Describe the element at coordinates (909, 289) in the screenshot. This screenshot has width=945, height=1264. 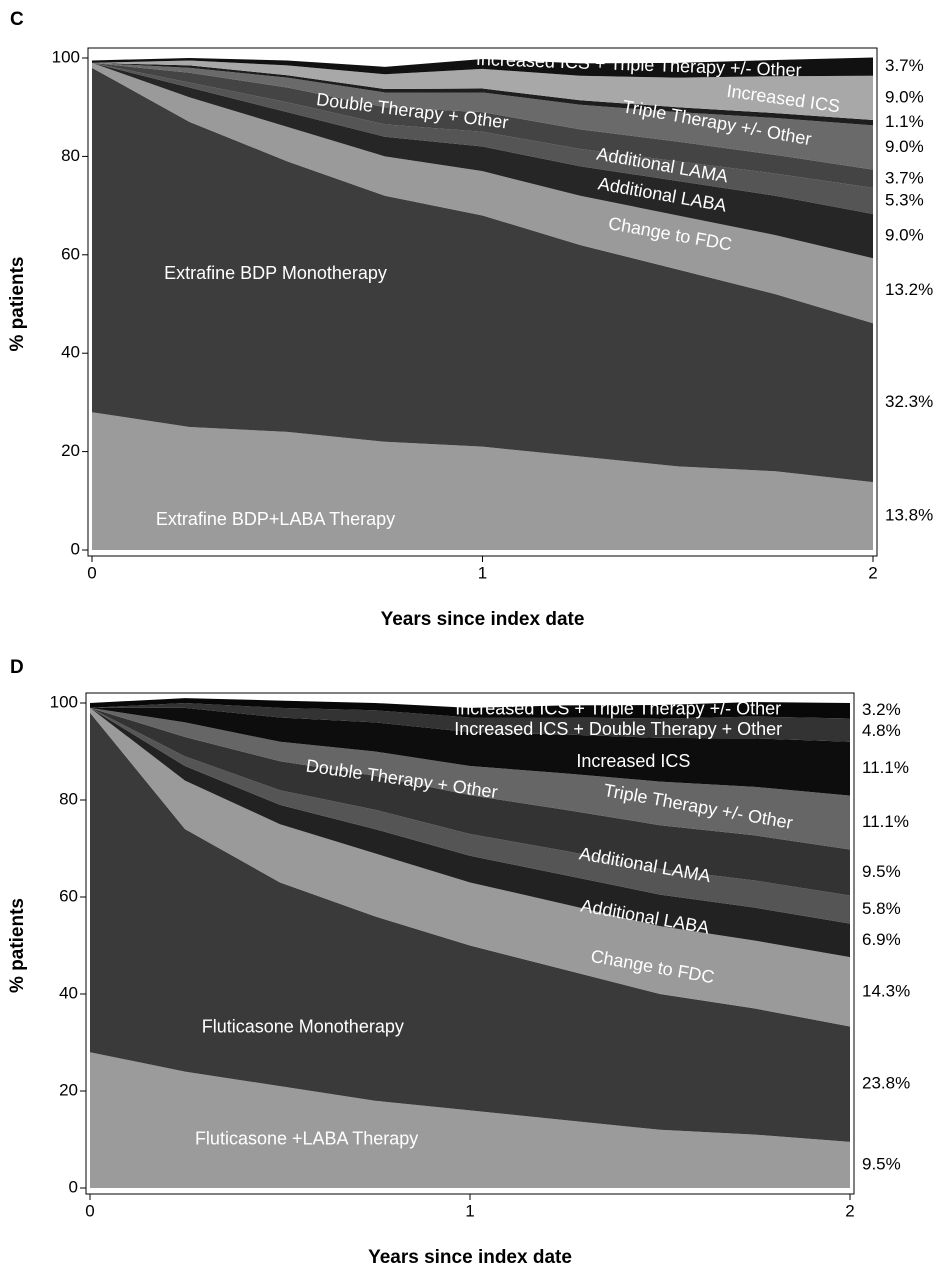
I see `end-label: 13.2%` at that location.